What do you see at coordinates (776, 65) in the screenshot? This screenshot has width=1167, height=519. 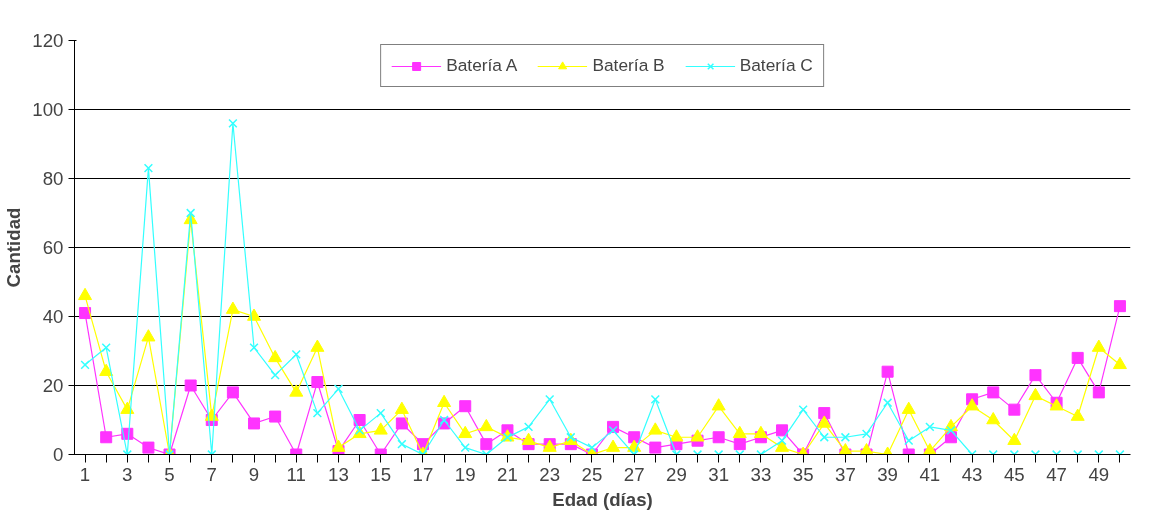 I see `legend-label: Batería C` at bounding box center [776, 65].